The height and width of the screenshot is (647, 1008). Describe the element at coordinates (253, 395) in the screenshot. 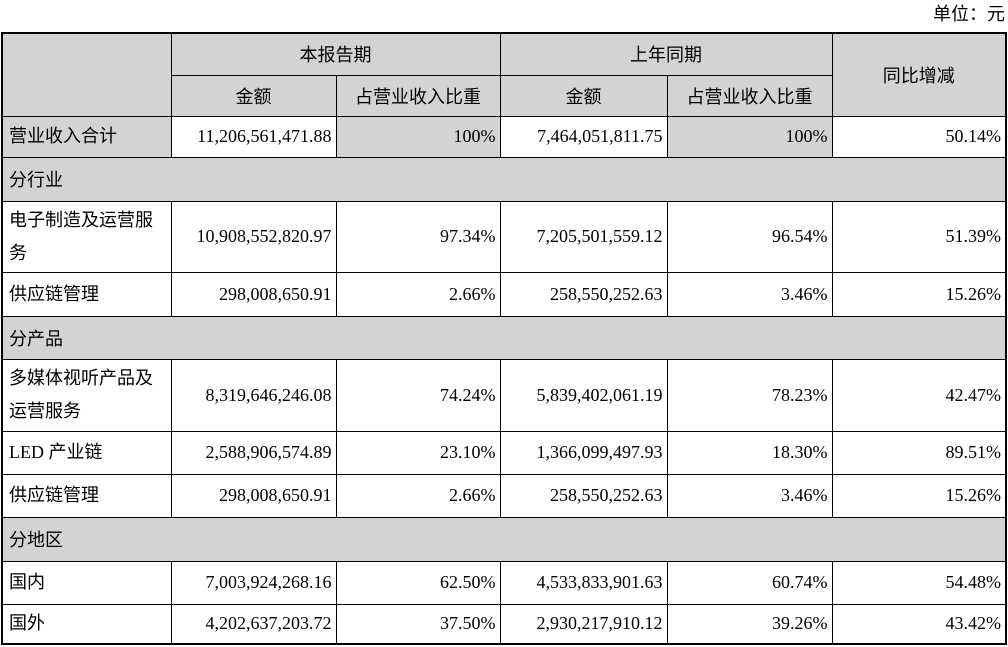

I see `amount-current: 8,319,646,246.08` at that location.